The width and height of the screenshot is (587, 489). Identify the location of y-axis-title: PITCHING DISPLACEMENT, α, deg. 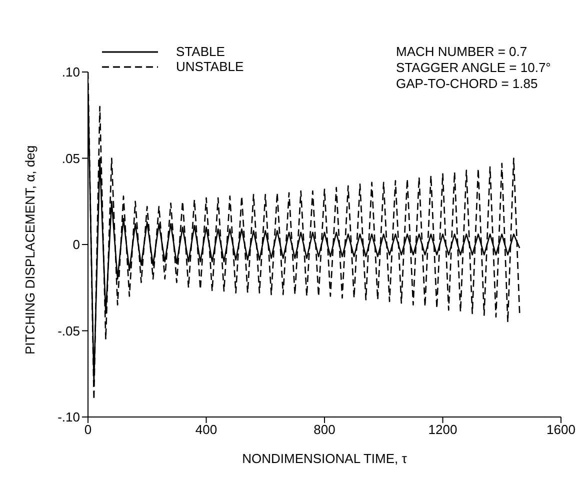
(30, 249).